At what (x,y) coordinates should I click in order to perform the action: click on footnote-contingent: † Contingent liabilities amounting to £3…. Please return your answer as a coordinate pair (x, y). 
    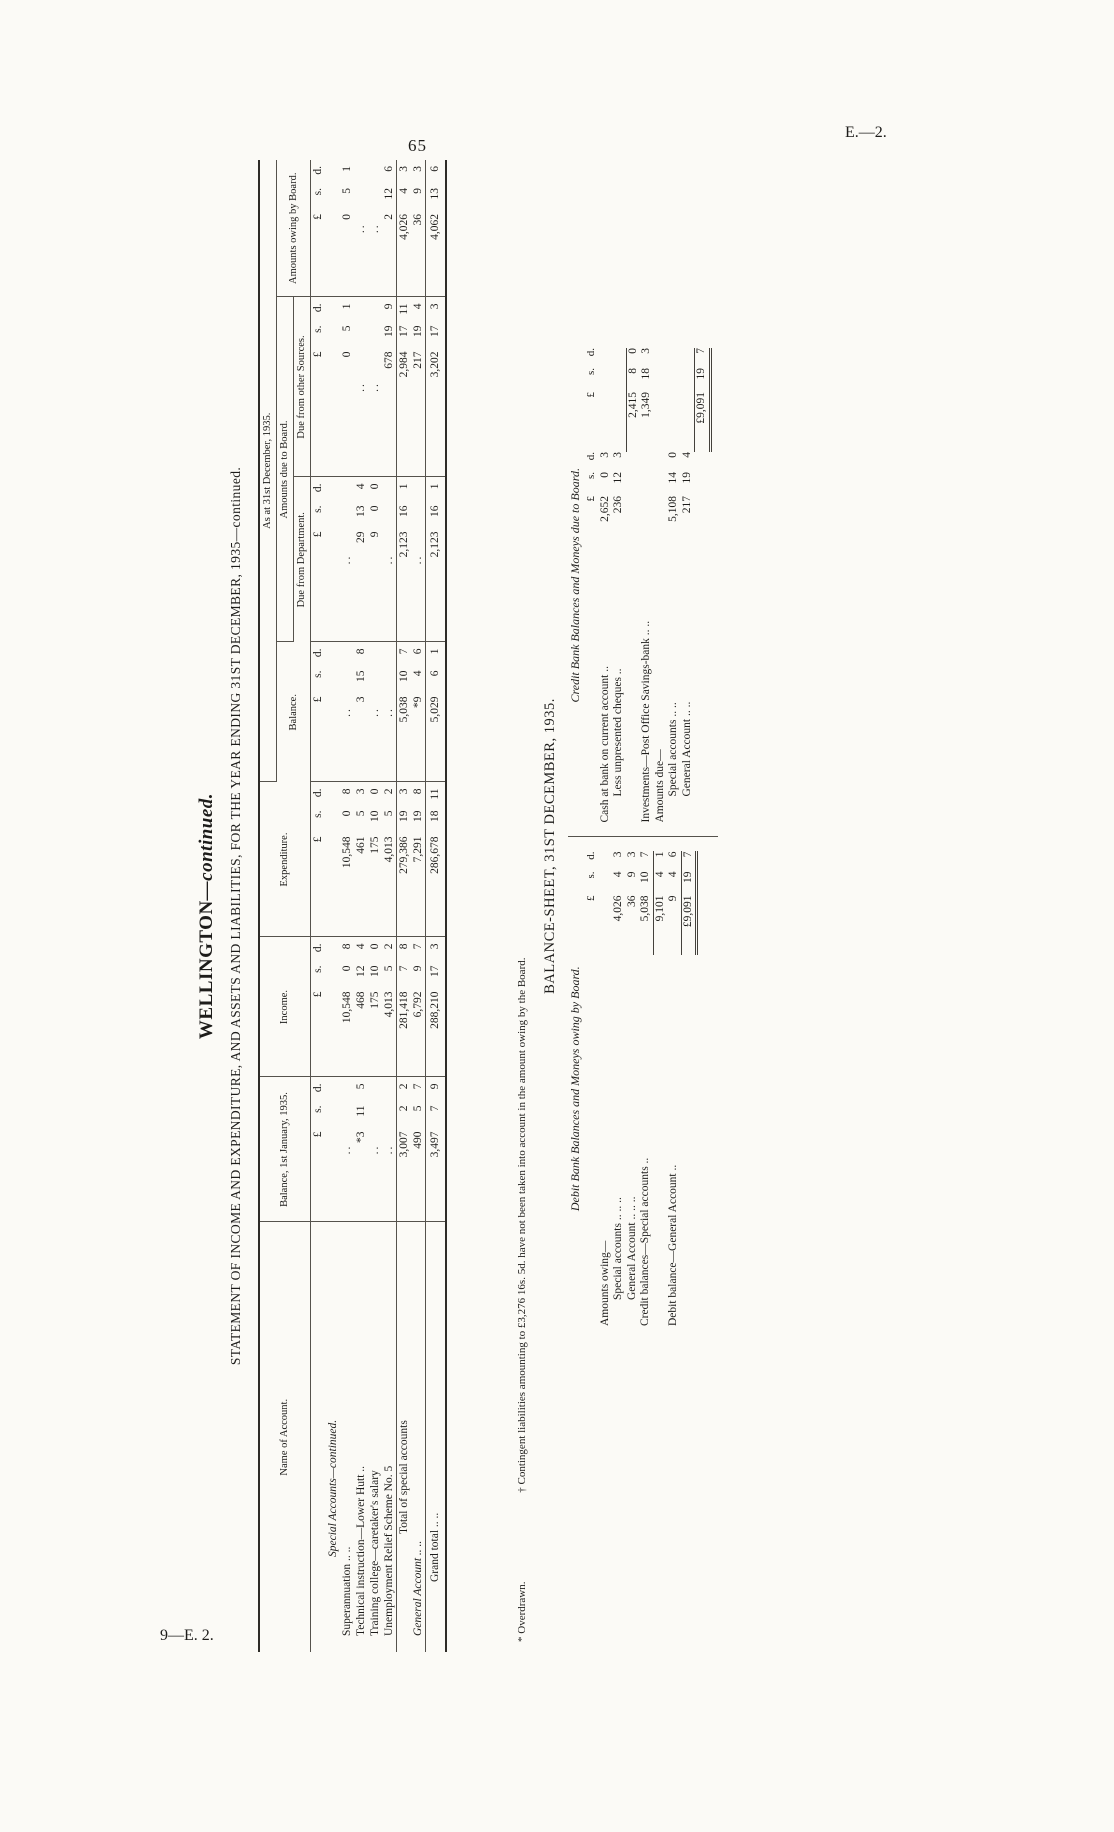
    Looking at the image, I should click on (522, 1225).